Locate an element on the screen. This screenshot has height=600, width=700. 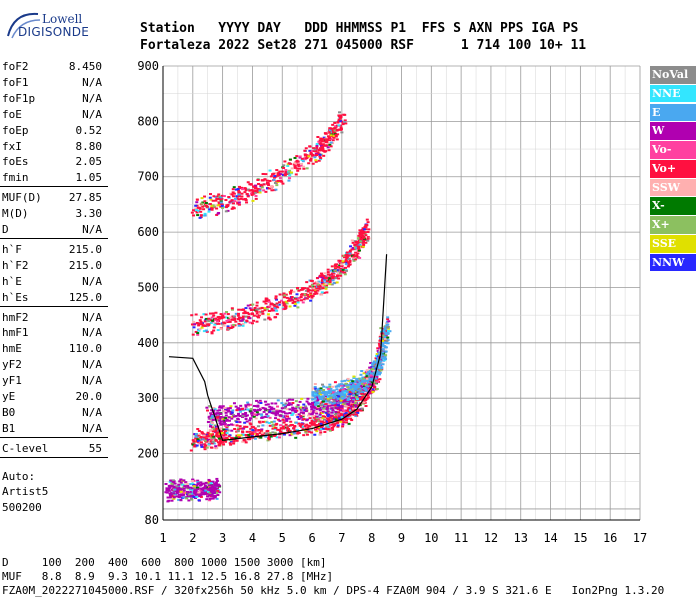
legend-entry-vo-: Vo- is located at coordinates (673, 150).